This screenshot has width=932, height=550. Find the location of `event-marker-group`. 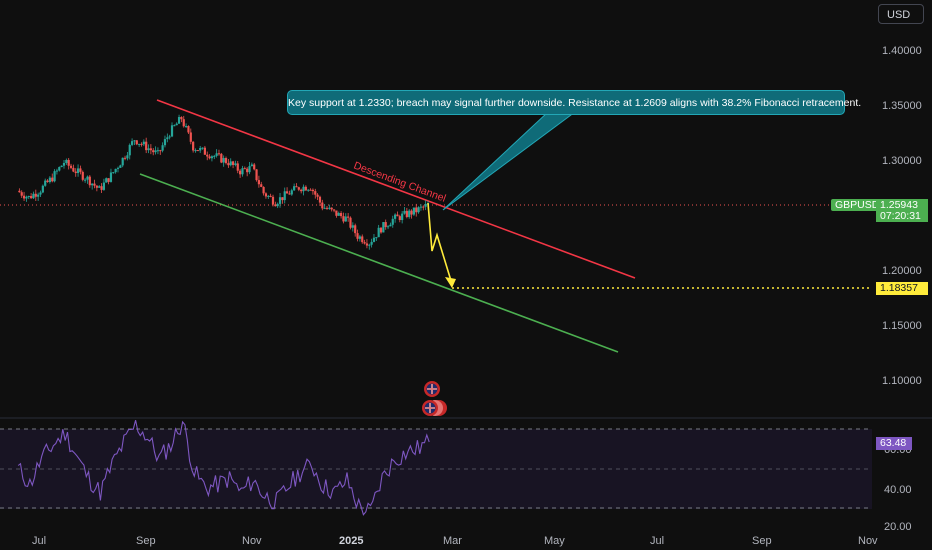

event-marker-group is located at coordinates (434, 408).